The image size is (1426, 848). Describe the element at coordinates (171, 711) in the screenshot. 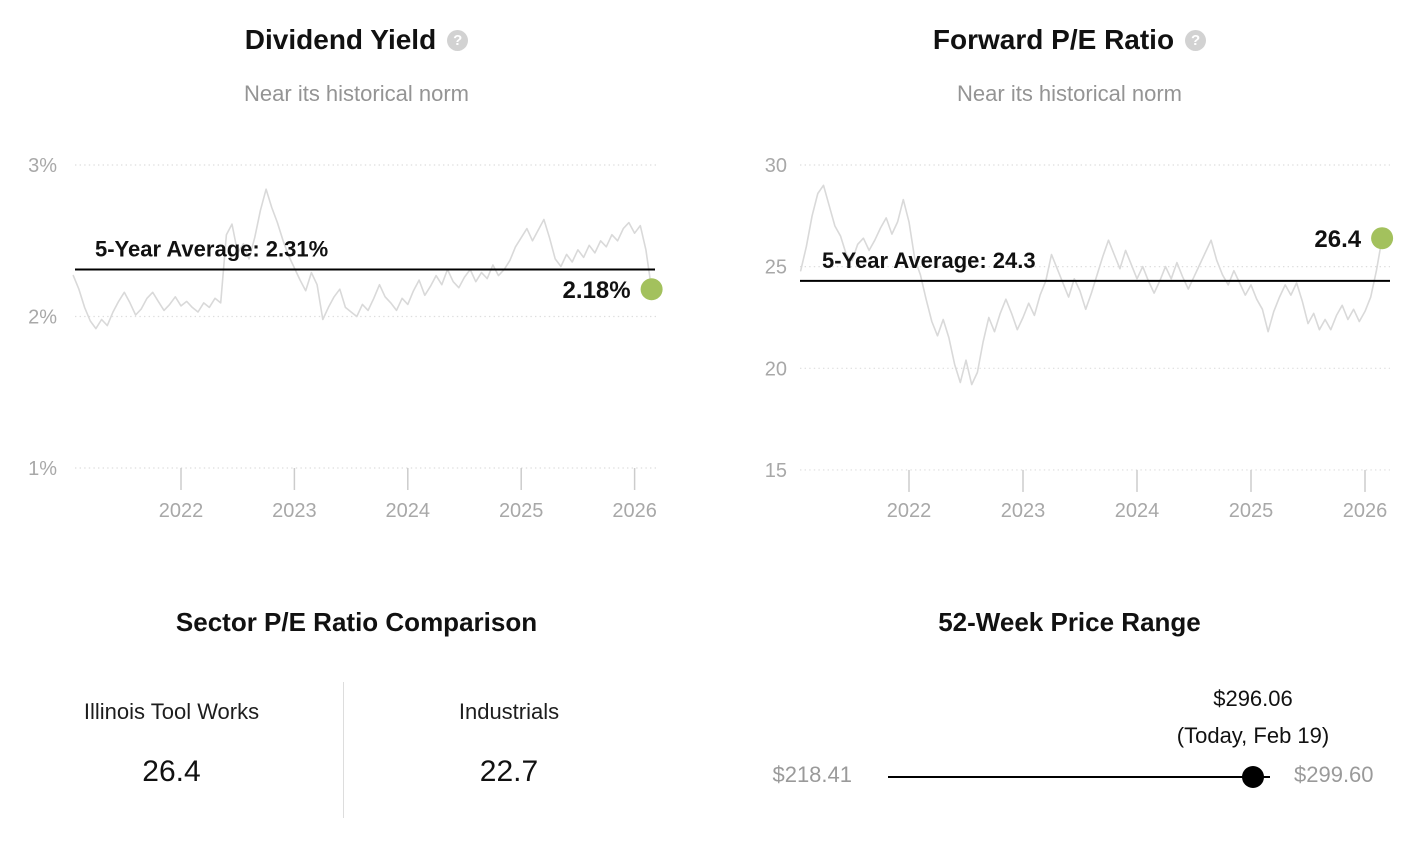

I see `sector-label: Illinois Tool Works` at that location.